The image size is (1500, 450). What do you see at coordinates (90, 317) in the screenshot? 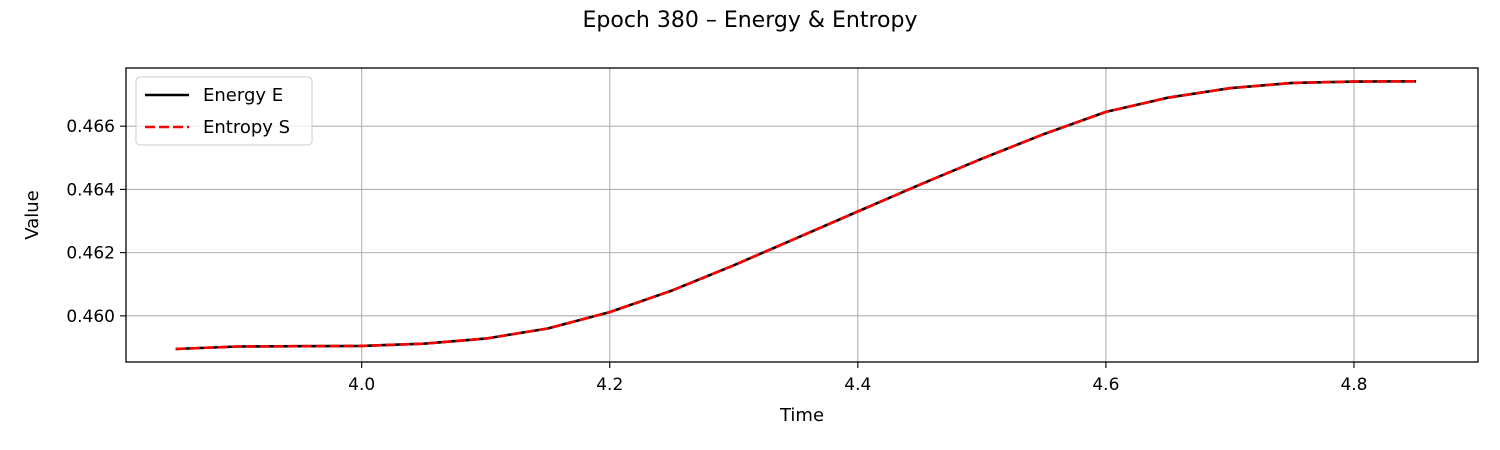
I see `y-tick-label: 0.460` at bounding box center [90, 317].